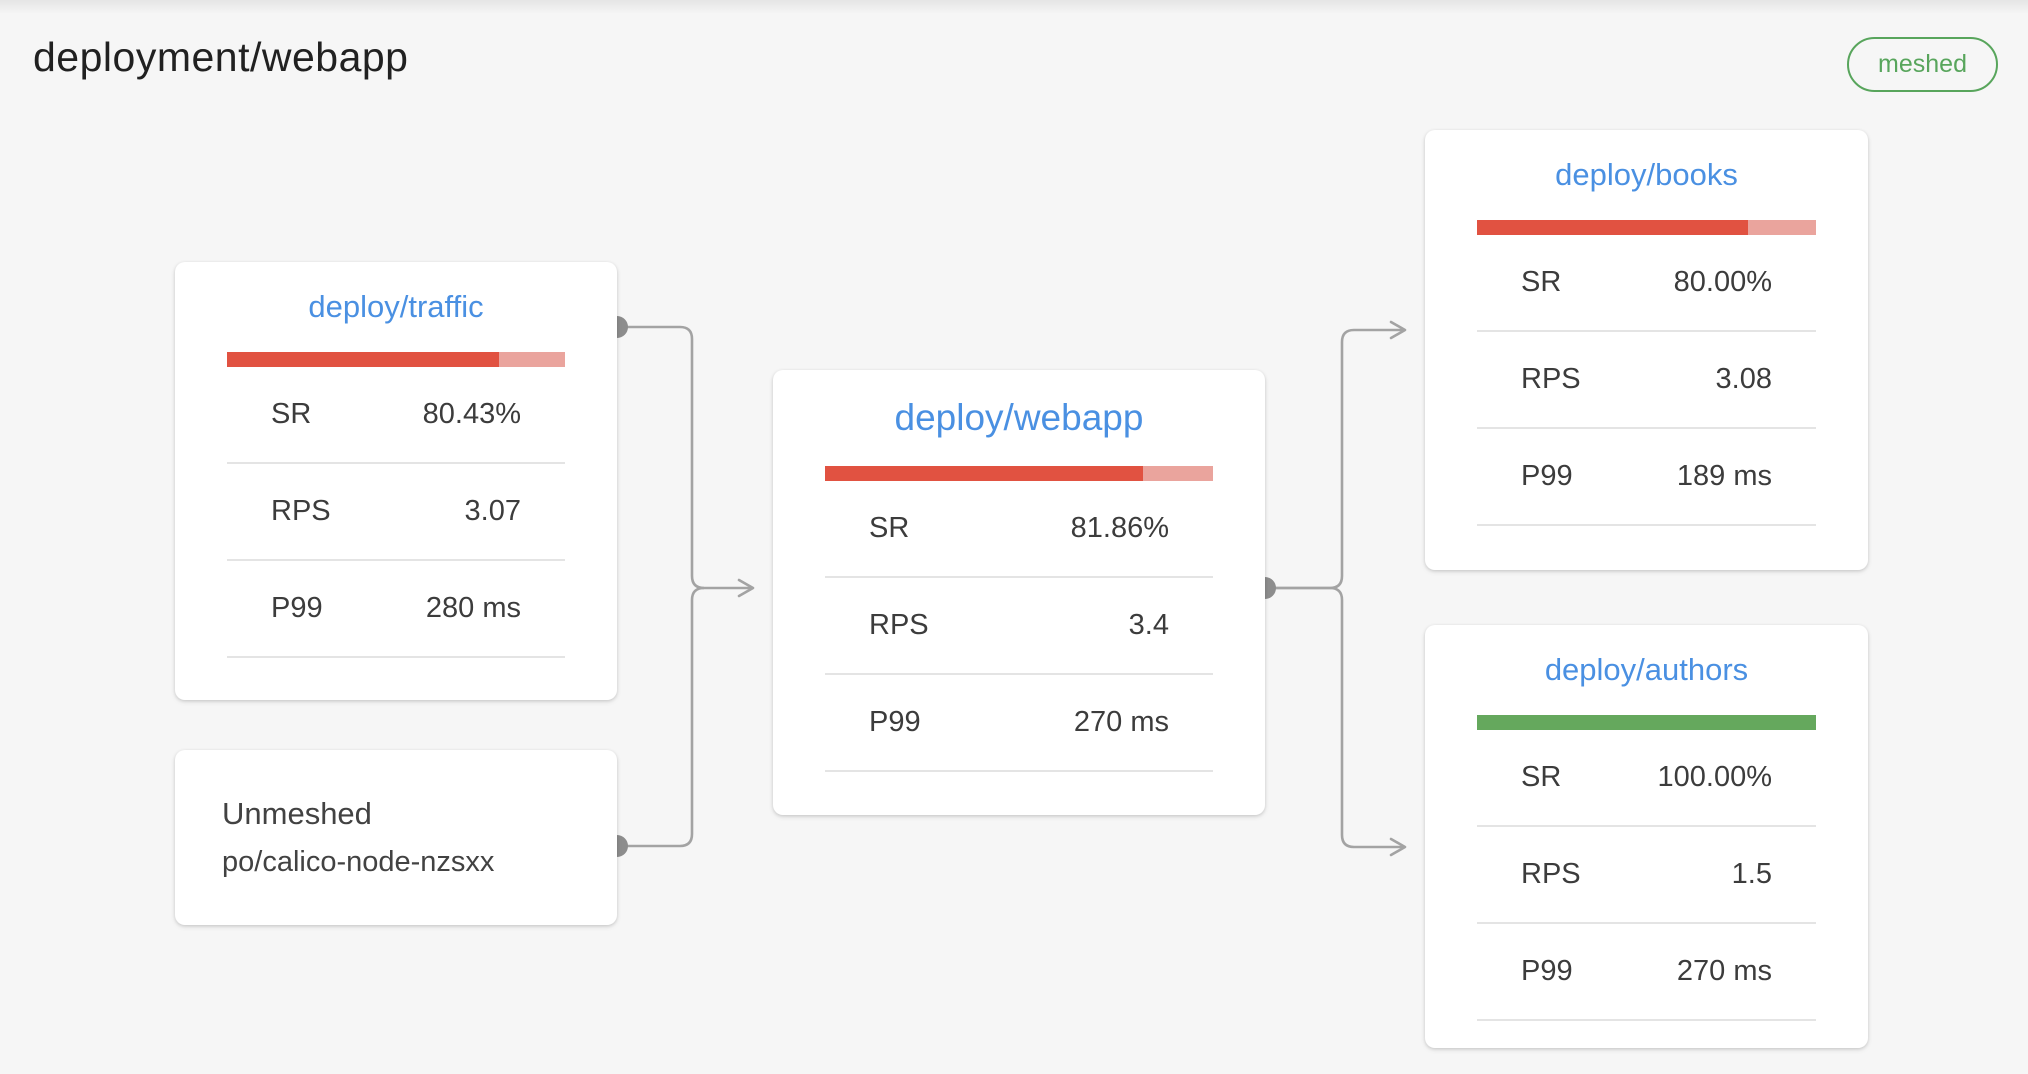 Image resolution: width=2028 pixels, height=1074 pixels. Describe the element at coordinates (1019, 529) in the screenshot. I see `table-row: SR 81.86%` at that location.